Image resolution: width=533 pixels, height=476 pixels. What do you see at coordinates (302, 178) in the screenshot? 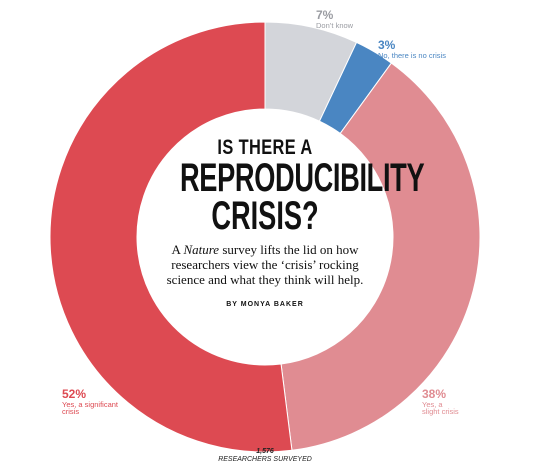
I see `headline-line-2: REPRODUCIBILITY` at bounding box center [302, 178].